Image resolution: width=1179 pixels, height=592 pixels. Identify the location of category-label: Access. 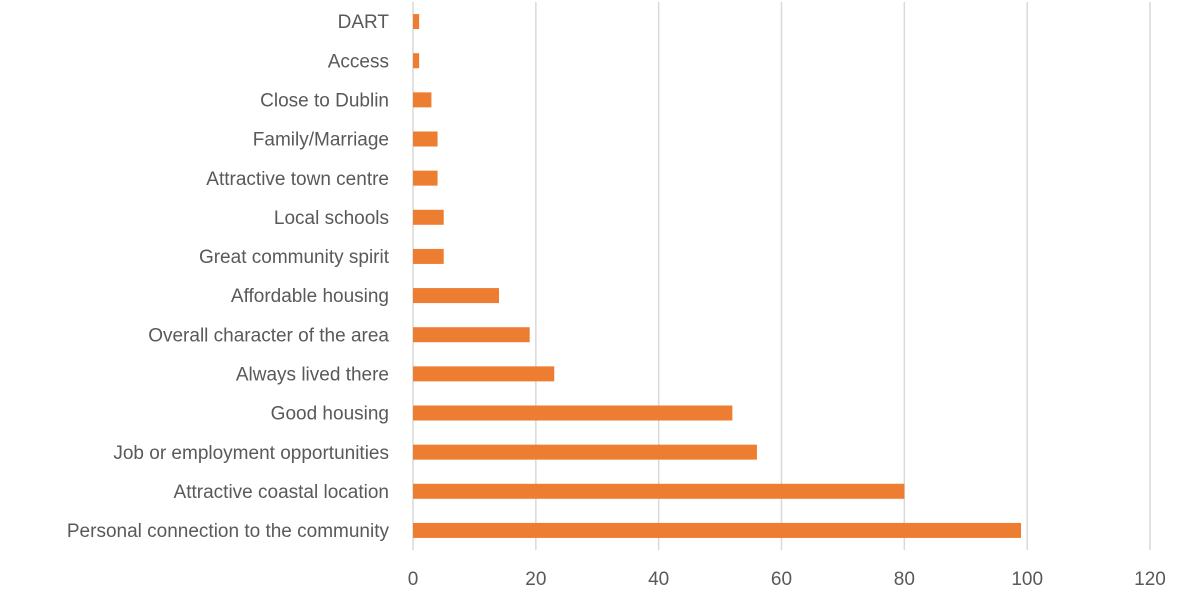
(358, 61).